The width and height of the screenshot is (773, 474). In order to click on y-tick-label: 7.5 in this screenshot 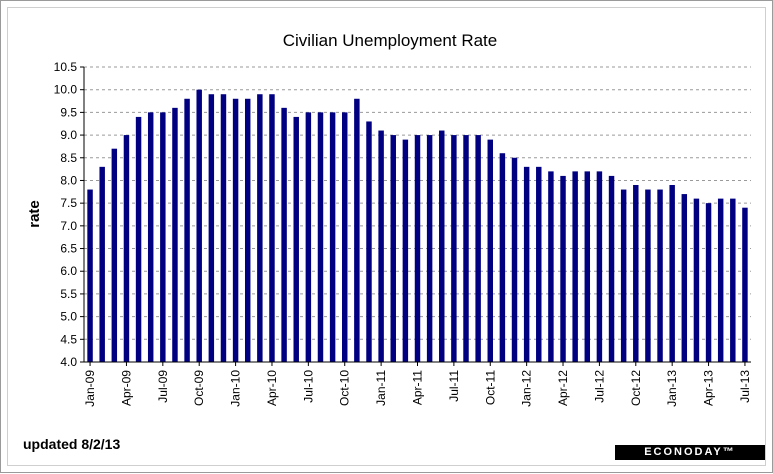, I will do `click(68, 203)`.